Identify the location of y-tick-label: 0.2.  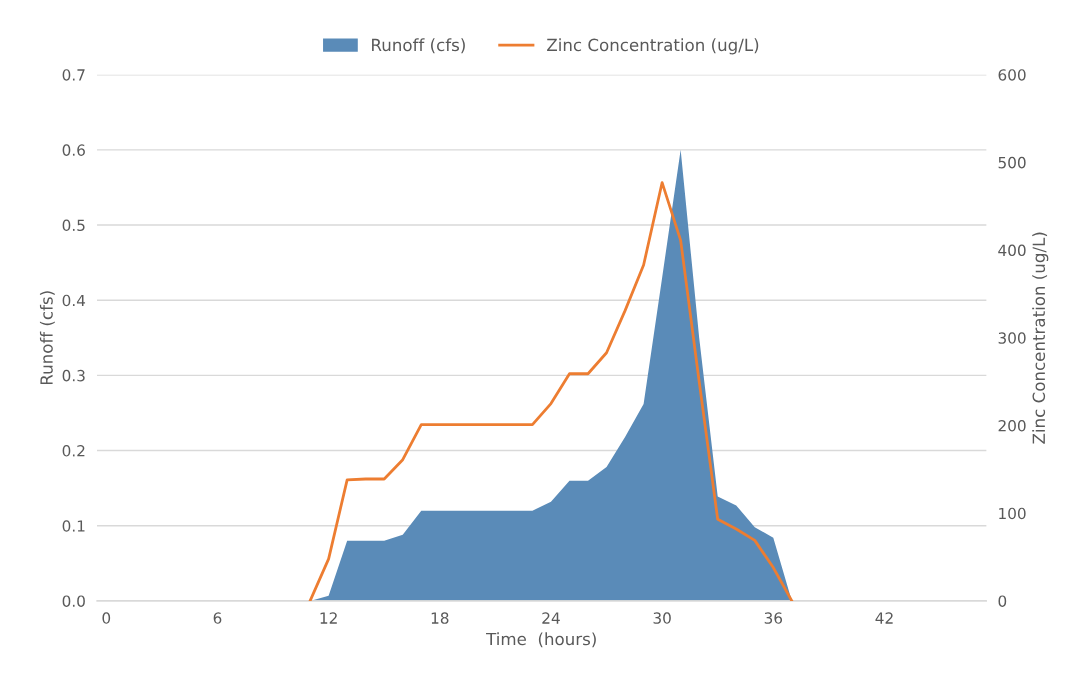
(73, 451).